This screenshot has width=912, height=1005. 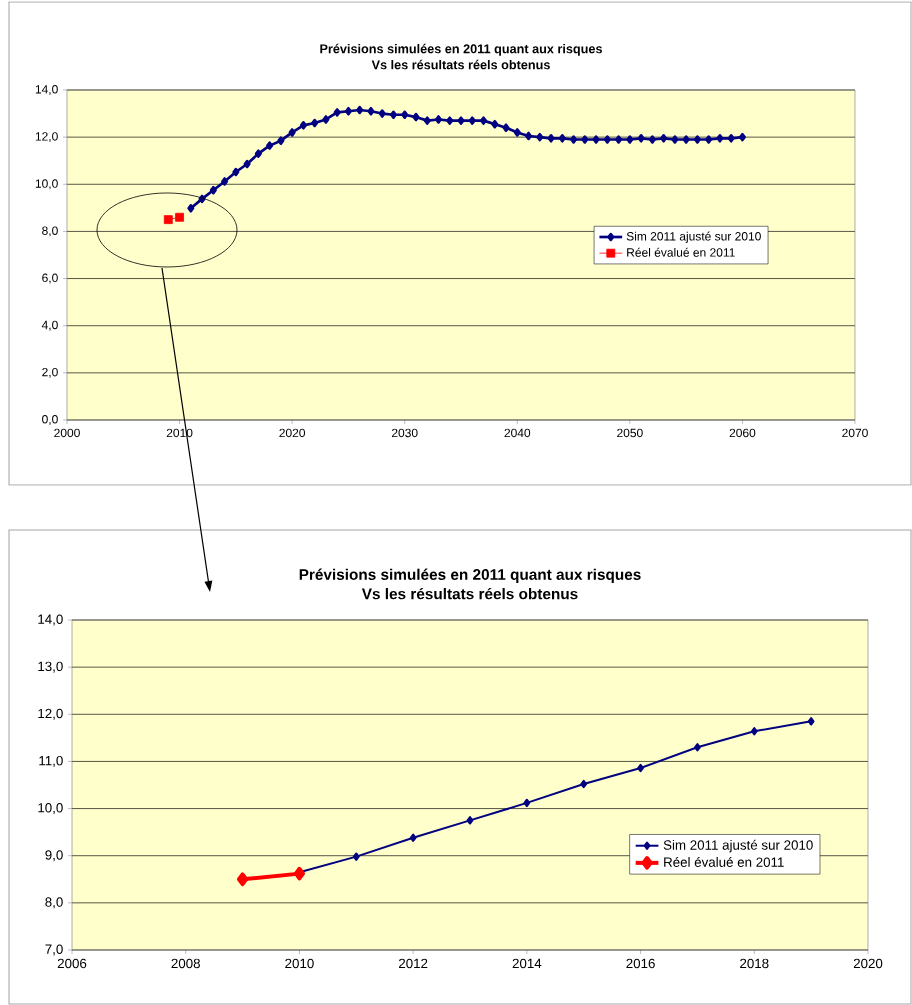 What do you see at coordinates (50, 278) in the screenshot?
I see `y-tick-label: 6,0` at bounding box center [50, 278].